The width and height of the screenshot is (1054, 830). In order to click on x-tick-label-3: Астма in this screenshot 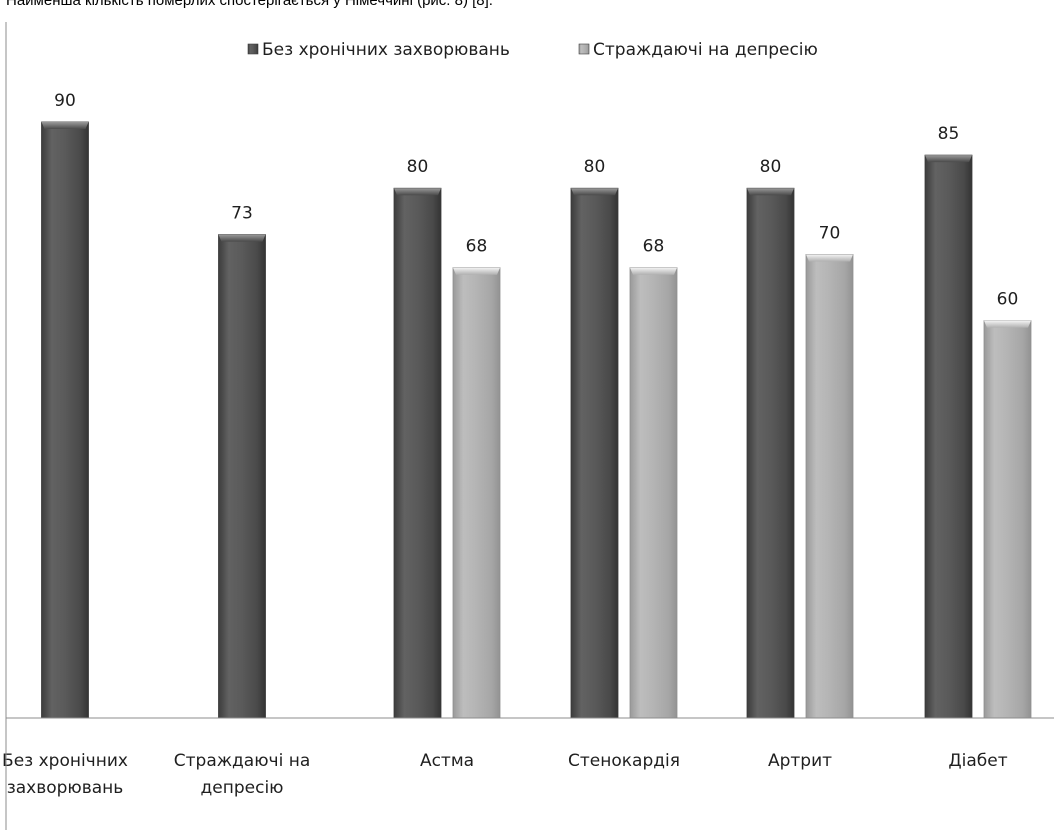, I will do `click(447, 761)`.